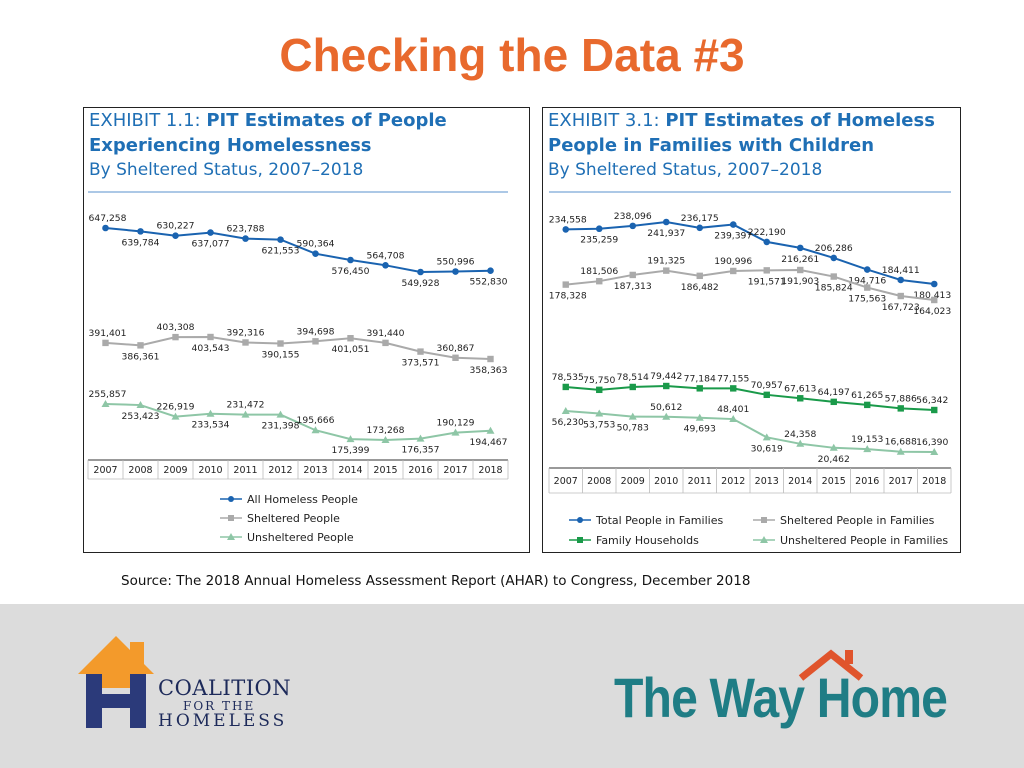  What do you see at coordinates (767, 481) in the screenshot?
I see `x-tick-label: 2013` at bounding box center [767, 481].